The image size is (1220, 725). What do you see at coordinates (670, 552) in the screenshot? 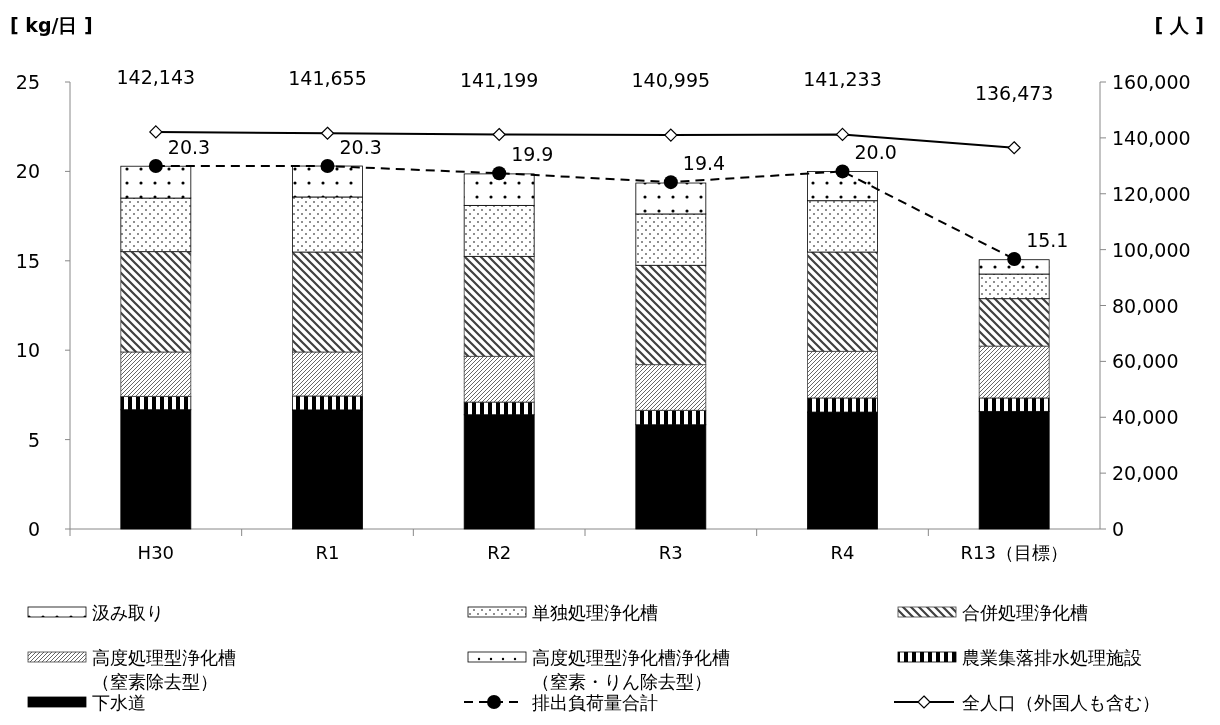
I see `x-tick-label: R3` at bounding box center [670, 552].